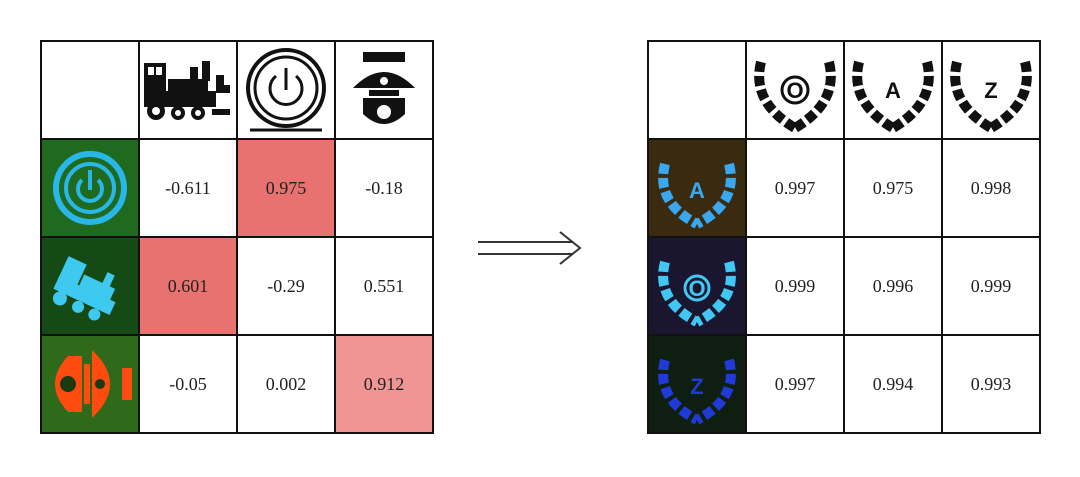 Image resolution: width=1080 pixels, height=477 pixels. What do you see at coordinates (991, 188) in the screenshot?
I see `right-cell: 0.998` at bounding box center [991, 188].